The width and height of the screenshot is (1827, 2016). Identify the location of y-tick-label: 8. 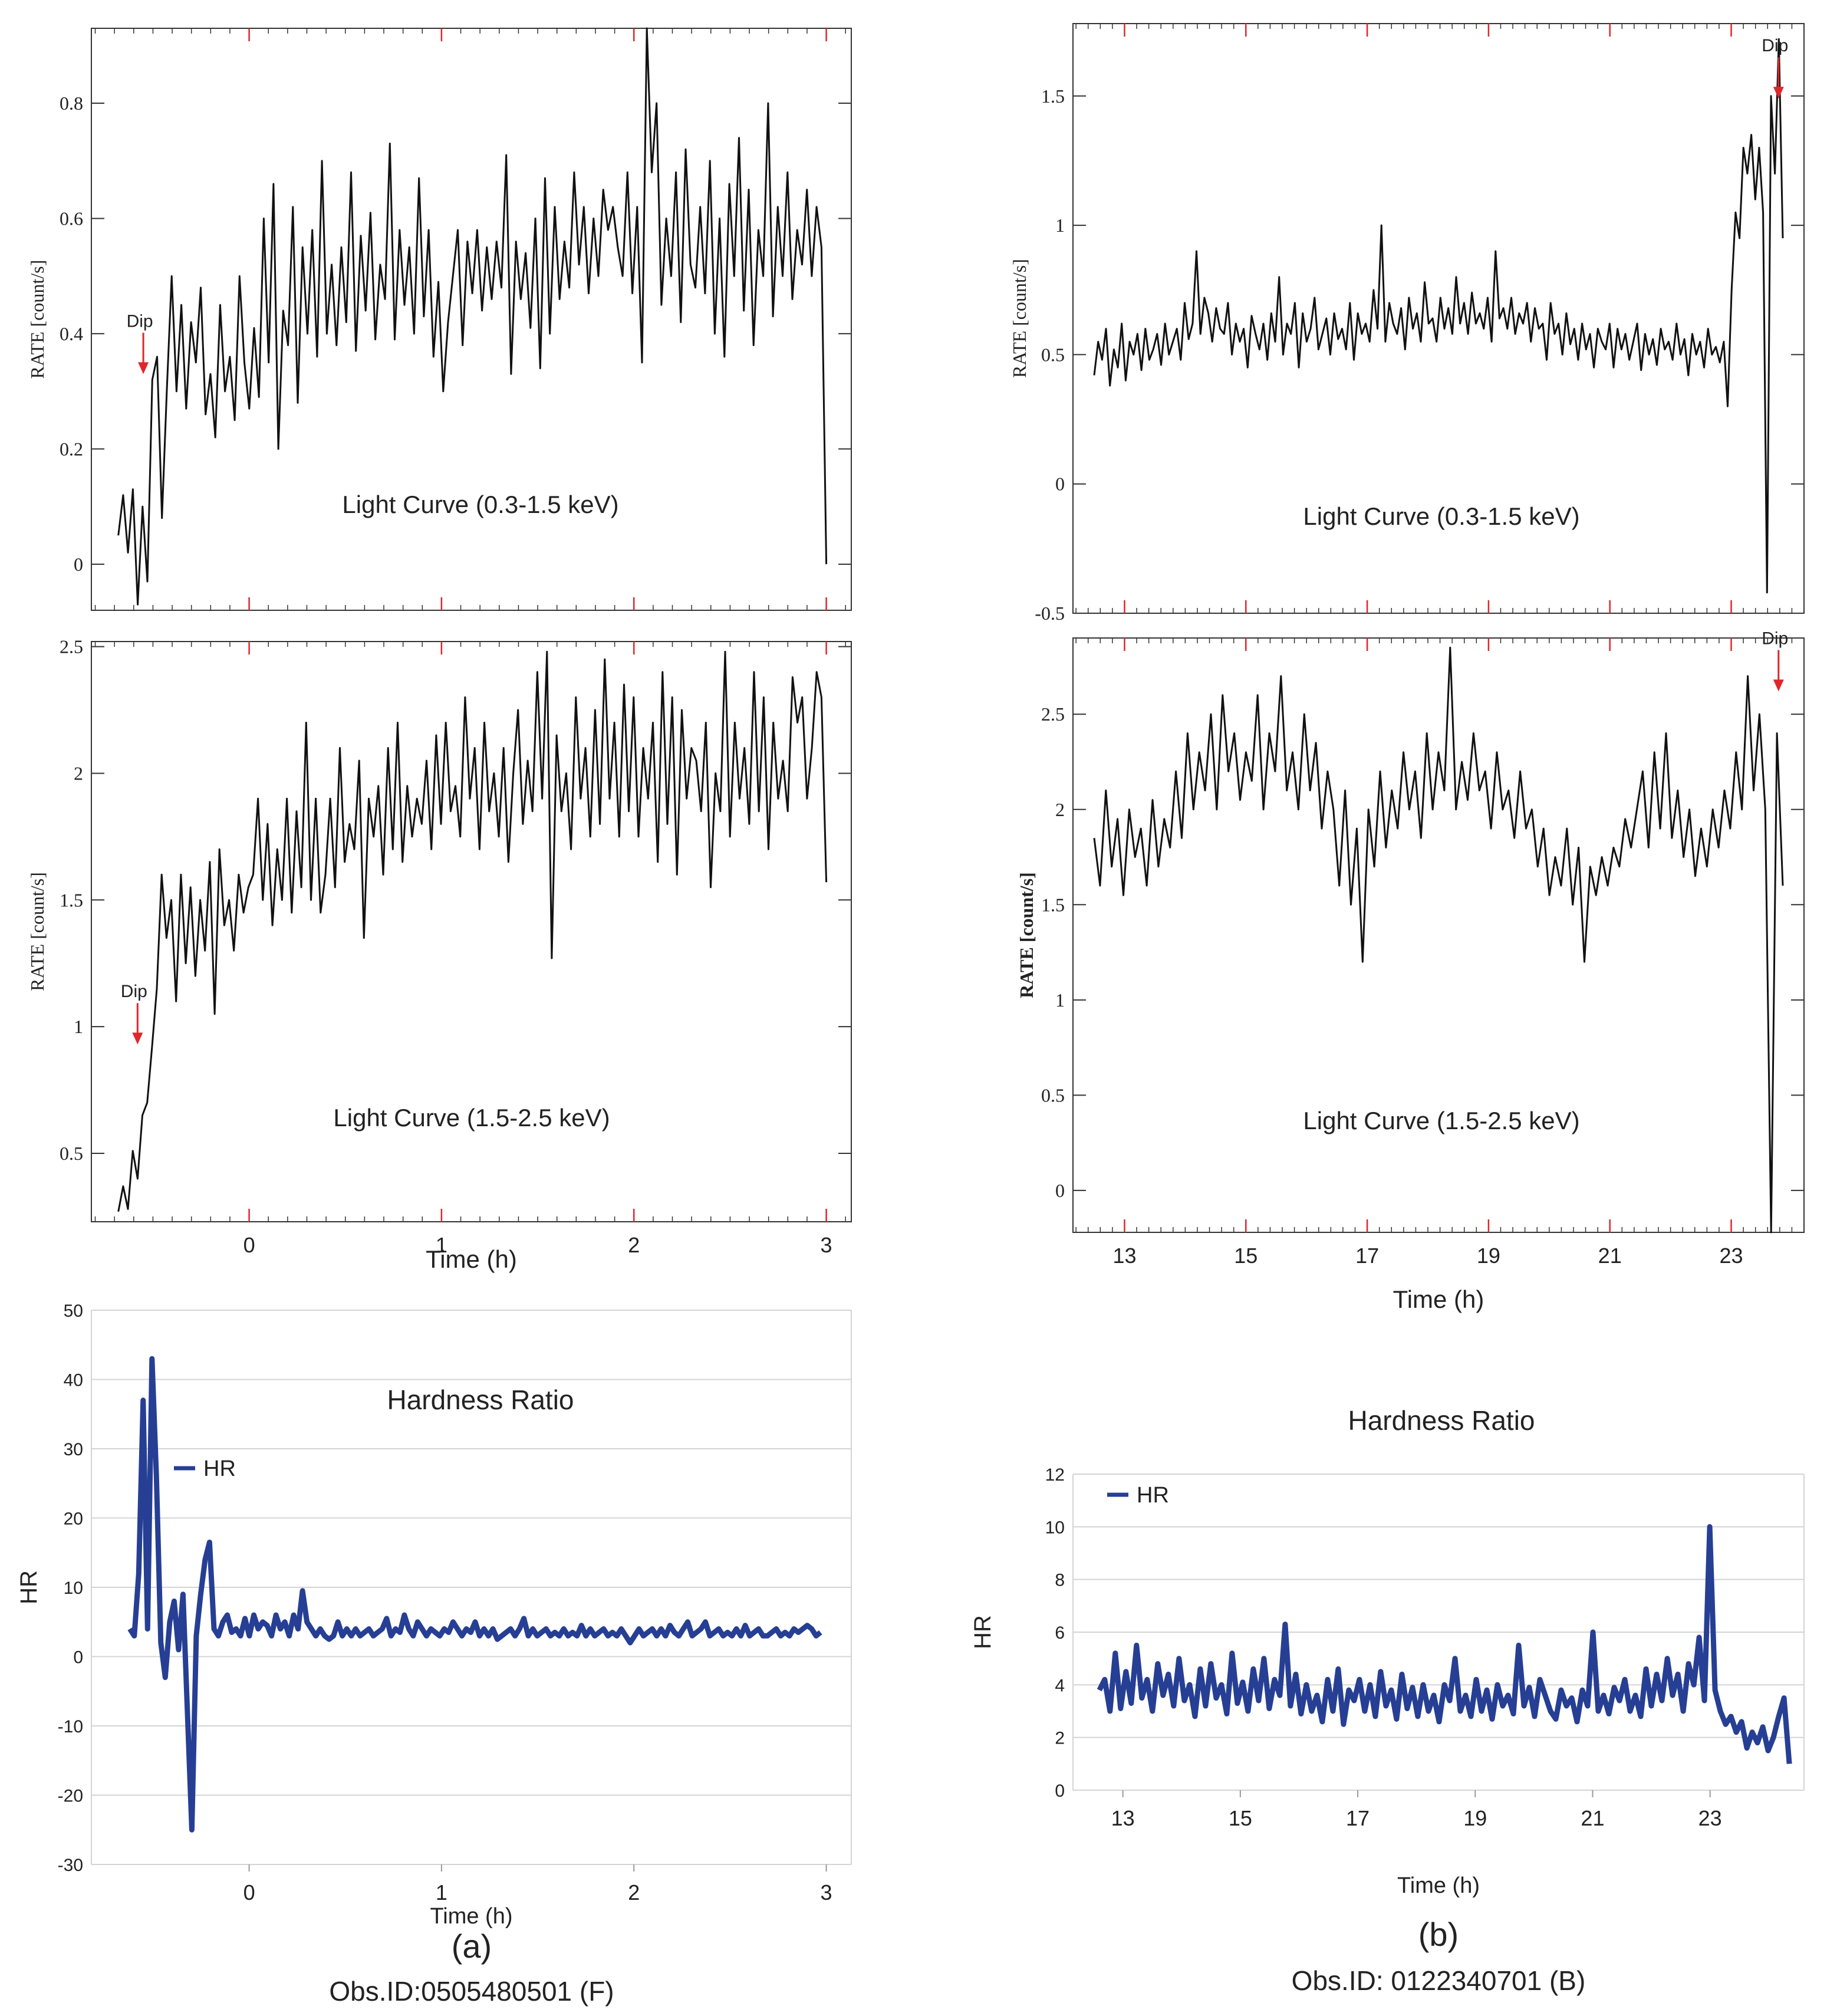
(1060, 1580).